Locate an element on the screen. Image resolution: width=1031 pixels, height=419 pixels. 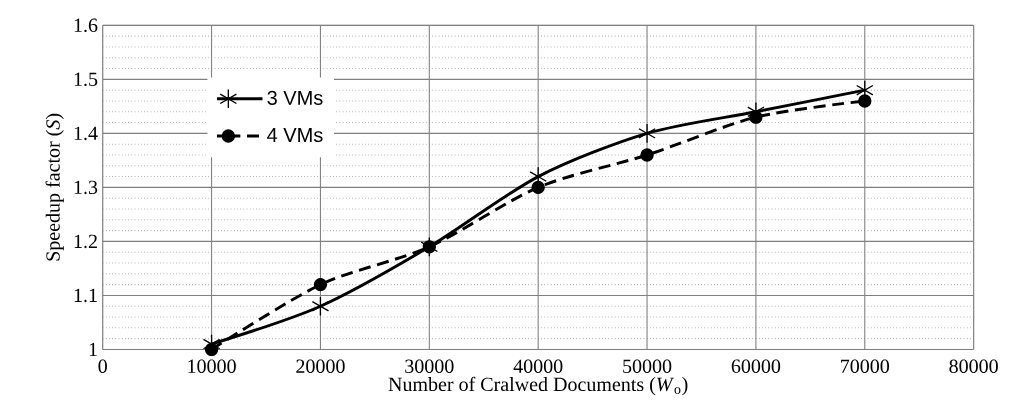
x-tick-label: 40000 is located at coordinates (538, 366).